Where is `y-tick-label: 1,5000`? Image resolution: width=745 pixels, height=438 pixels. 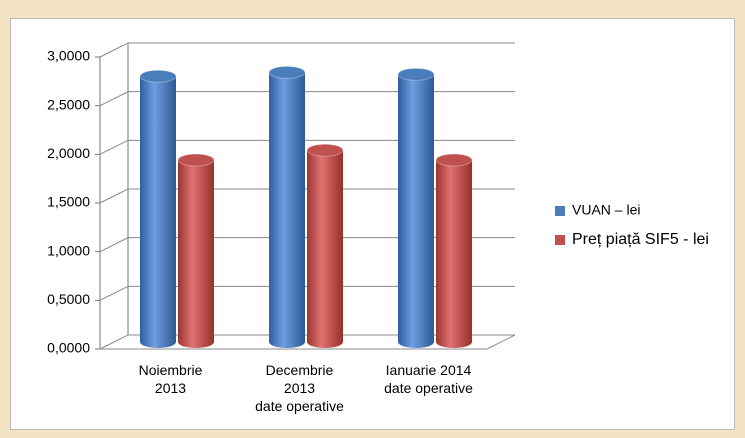
y-tick-label: 1,5000 is located at coordinates (68, 202).